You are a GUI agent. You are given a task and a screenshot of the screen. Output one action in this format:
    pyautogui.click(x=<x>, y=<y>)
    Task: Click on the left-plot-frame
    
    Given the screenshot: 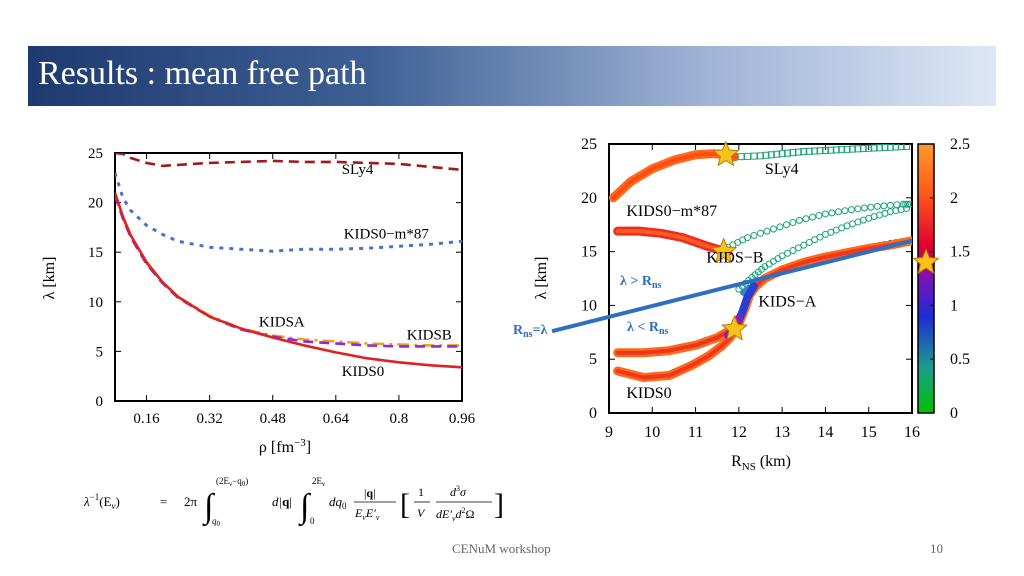 What is the action you would take?
    pyautogui.click(x=288, y=277)
    